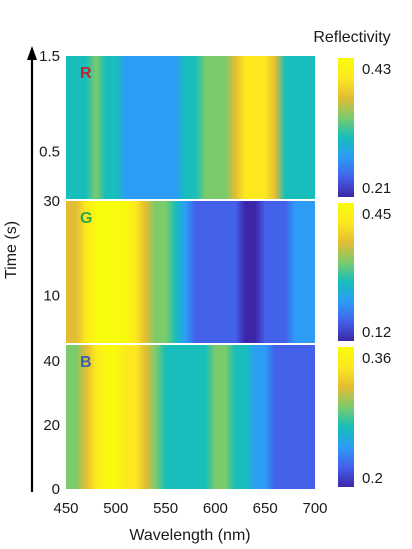  I want to click on colorbar-max-label: 0.43, so click(376, 69).